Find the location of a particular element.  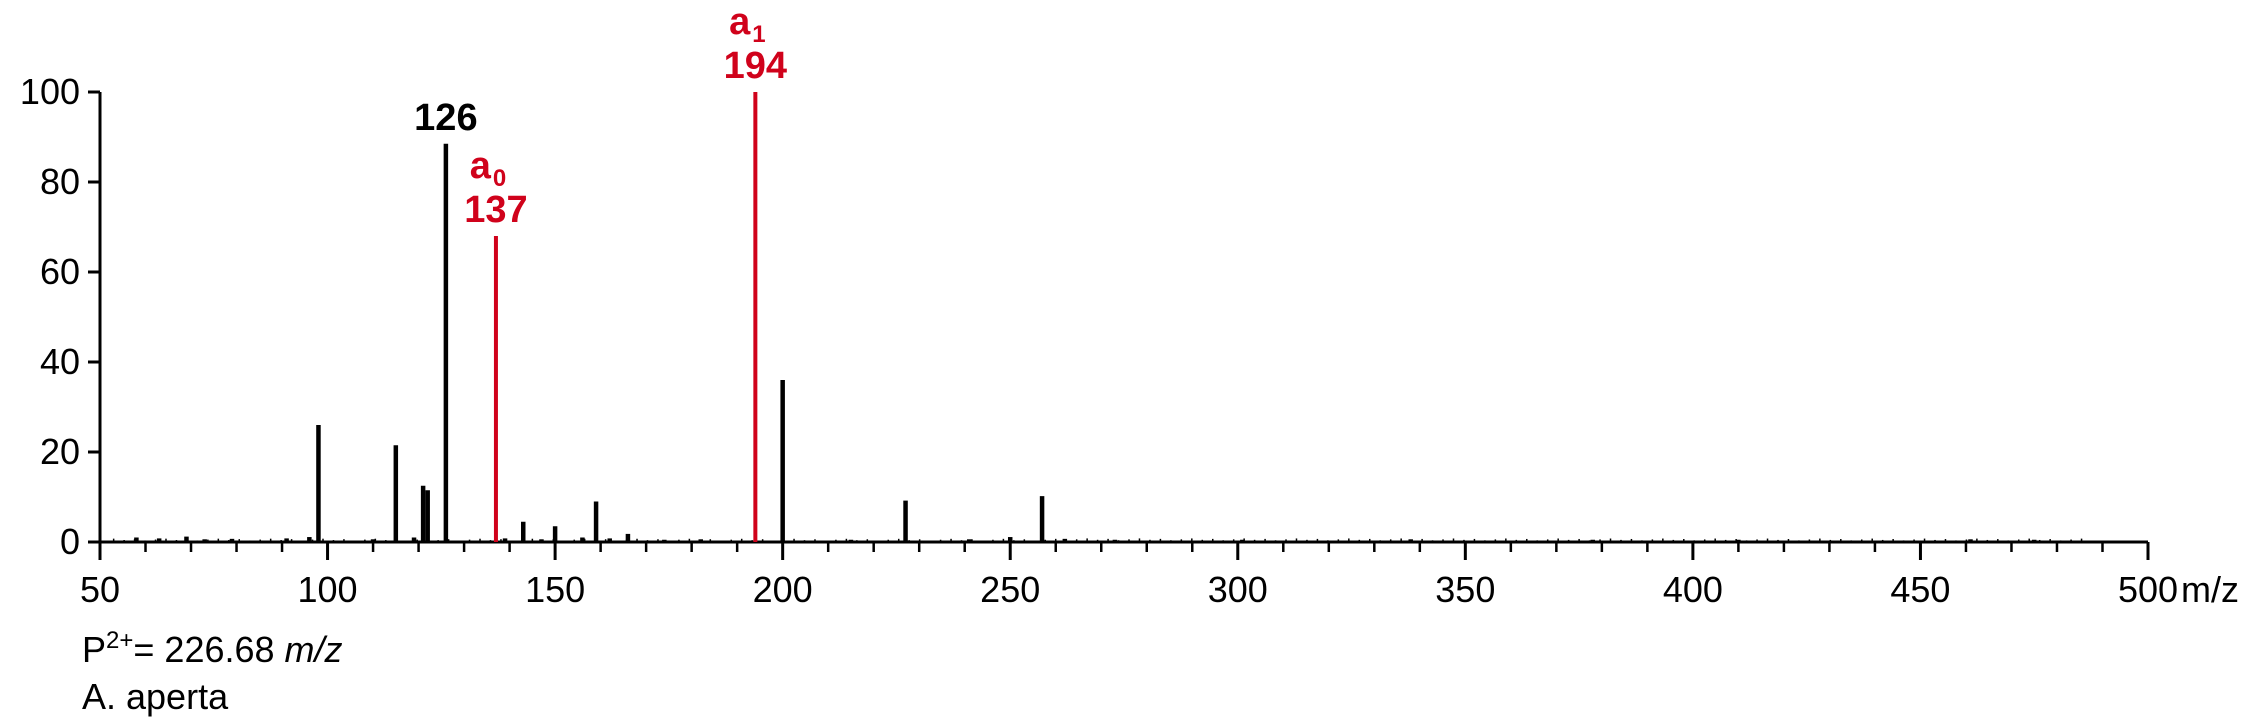

precursor-prefix: P is located at coordinates (94, 649).